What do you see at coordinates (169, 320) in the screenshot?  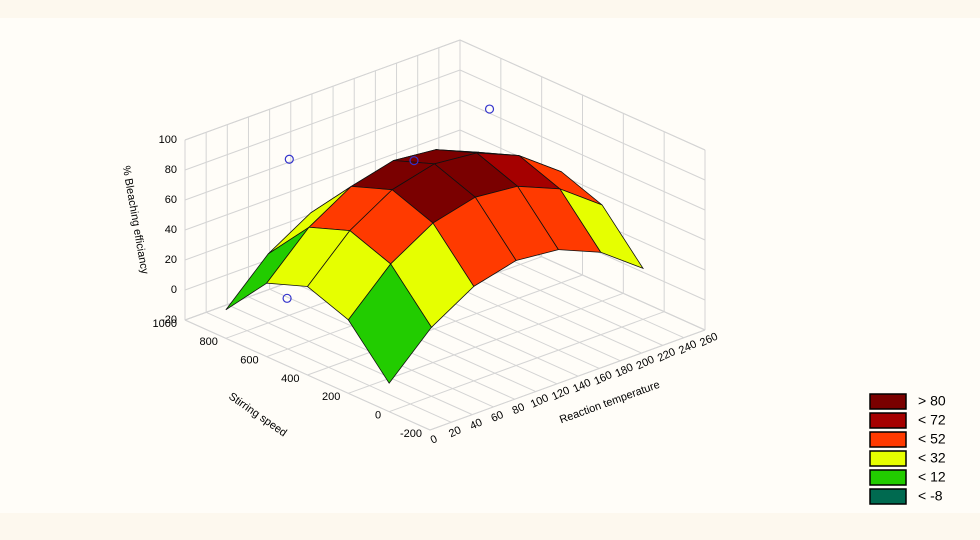 I see `z-tick-label: -20` at bounding box center [169, 320].